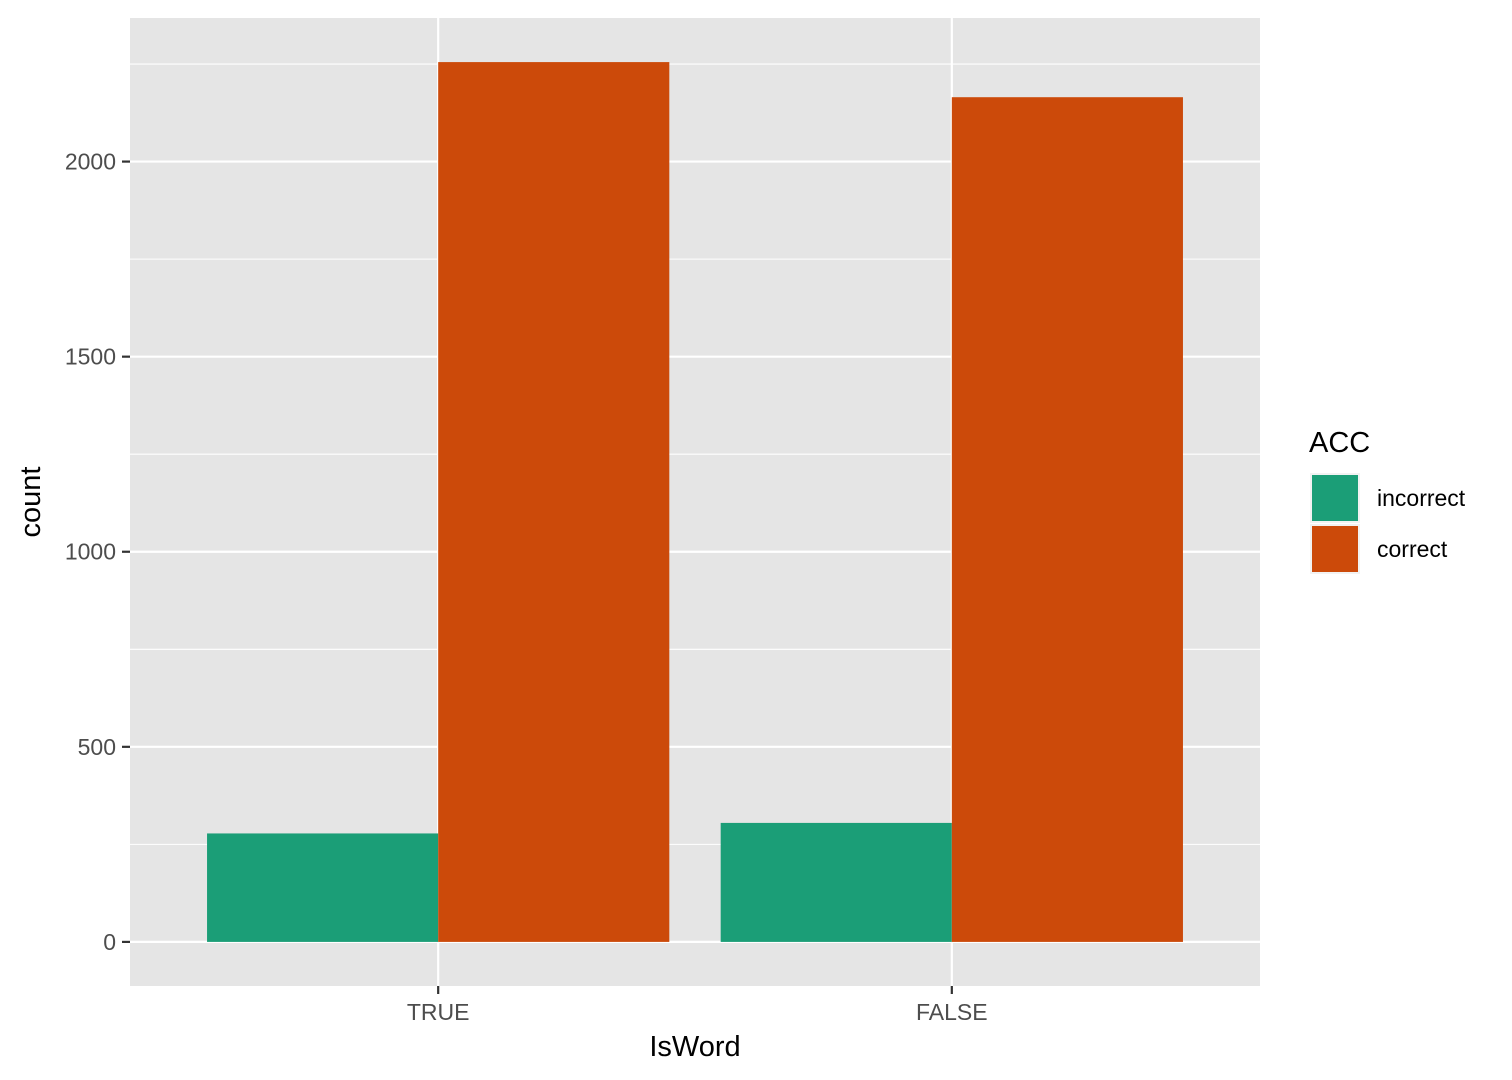  What do you see at coordinates (554, 502) in the screenshot?
I see `bar-correct-true` at bounding box center [554, 502].